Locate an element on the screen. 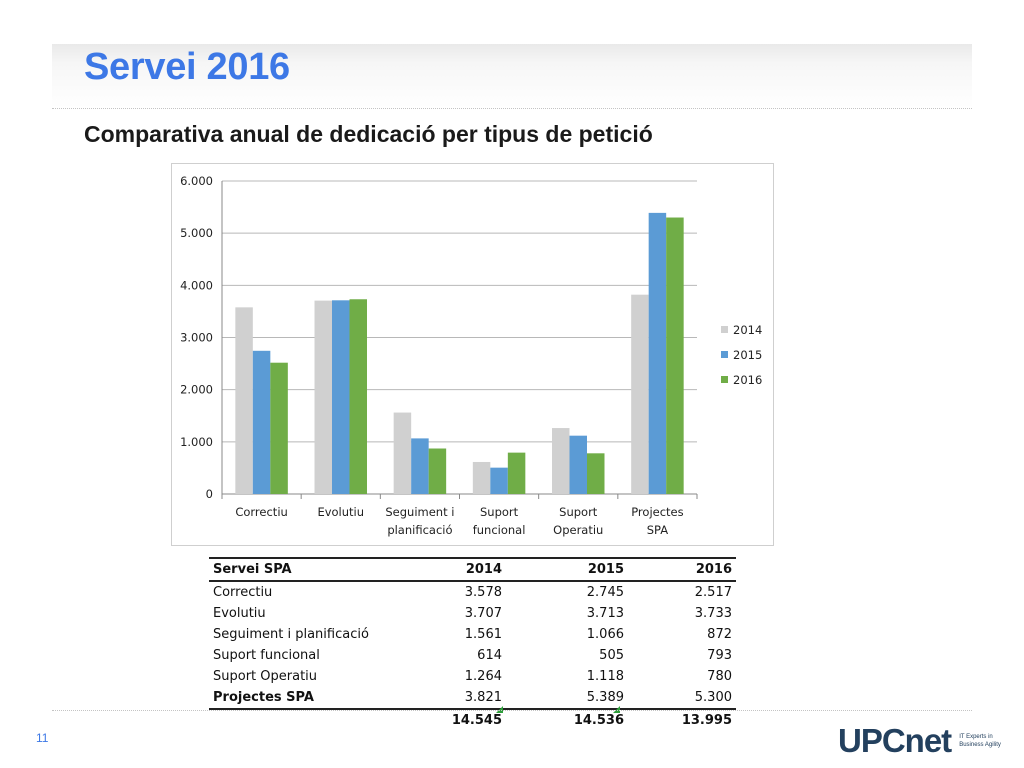 The height and width of the screenshot is (768, 1024). table-cell: 3.733 is located at coordinates (713, 613).